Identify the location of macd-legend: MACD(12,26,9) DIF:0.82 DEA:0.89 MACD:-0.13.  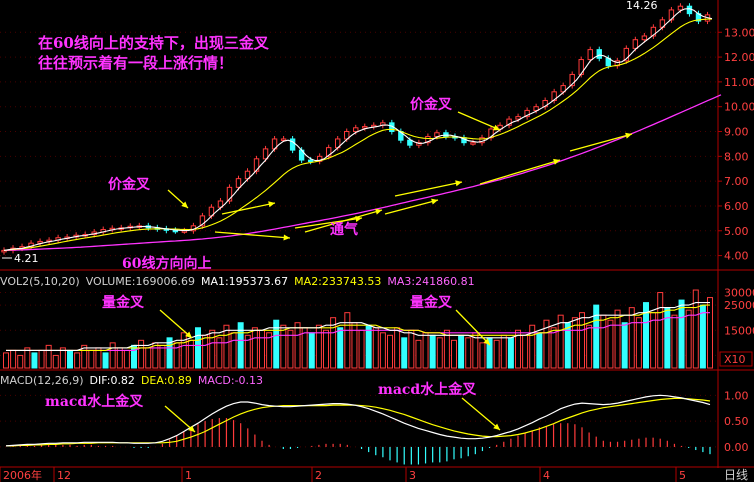
(134, 380).